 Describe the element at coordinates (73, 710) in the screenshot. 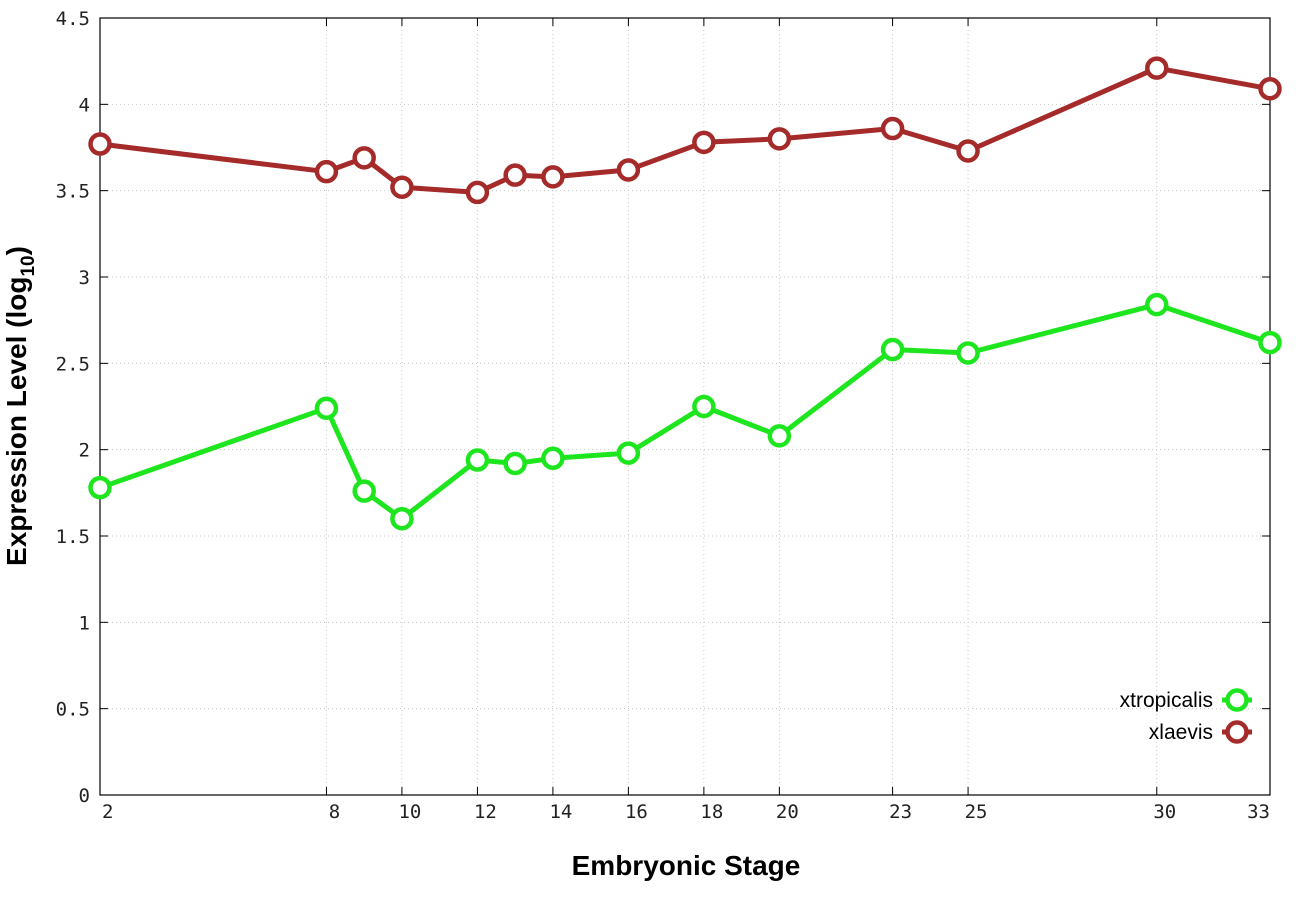

I see `y-tick-label: 0.5` at that location.